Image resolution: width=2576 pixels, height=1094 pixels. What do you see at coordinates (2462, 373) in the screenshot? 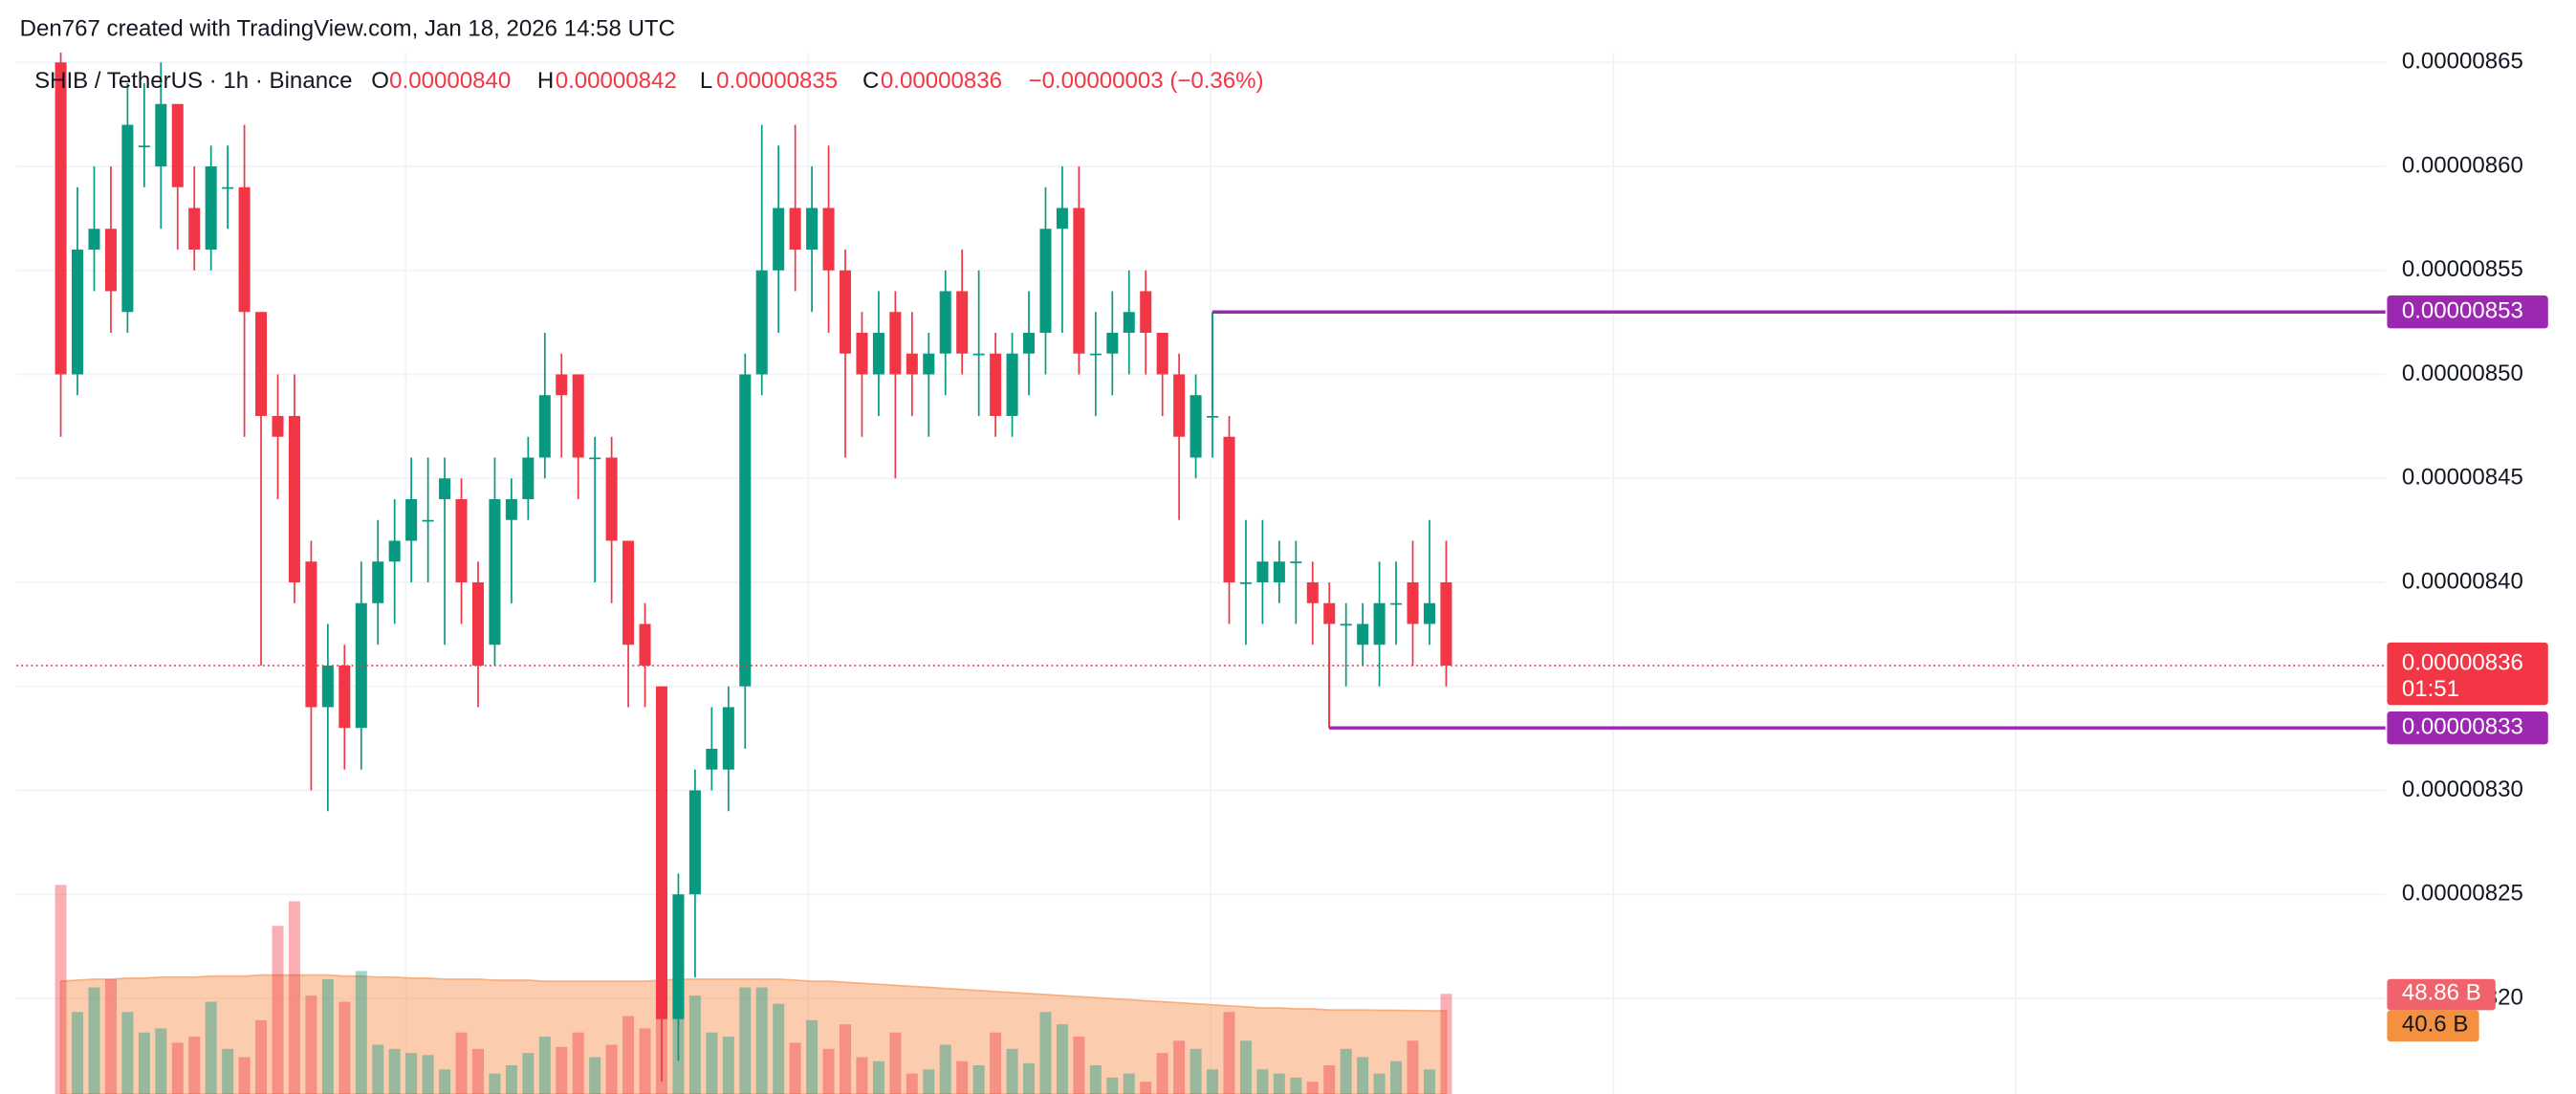
I see `y-tick-label: 0.00000850` at bounding box center [2462, 373].